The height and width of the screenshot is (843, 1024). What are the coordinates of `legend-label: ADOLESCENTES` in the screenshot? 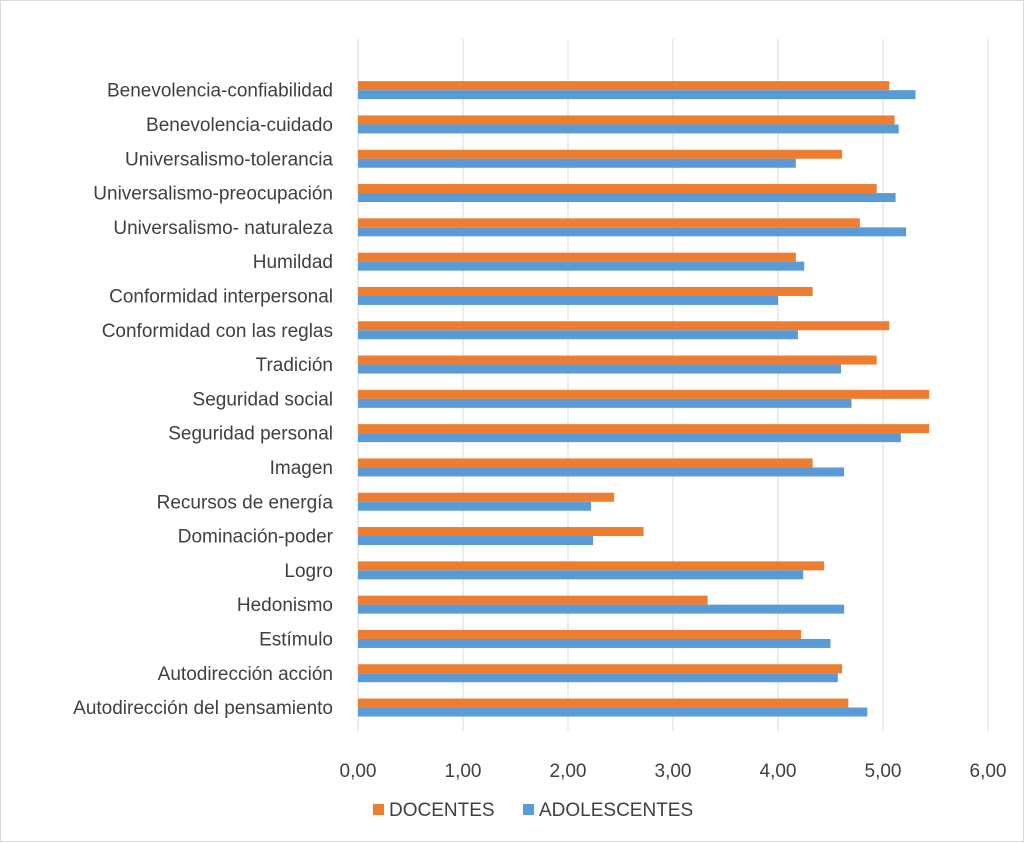 It's located at (616, 810).